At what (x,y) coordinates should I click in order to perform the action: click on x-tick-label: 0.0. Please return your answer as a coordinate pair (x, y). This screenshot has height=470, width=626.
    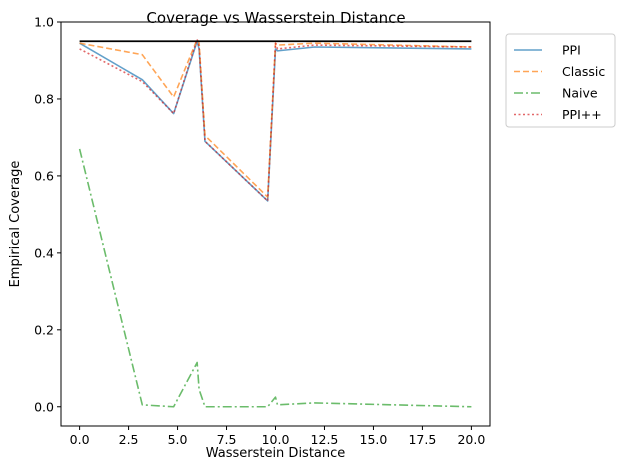
    Looking at the image, I should click on (80, 439).